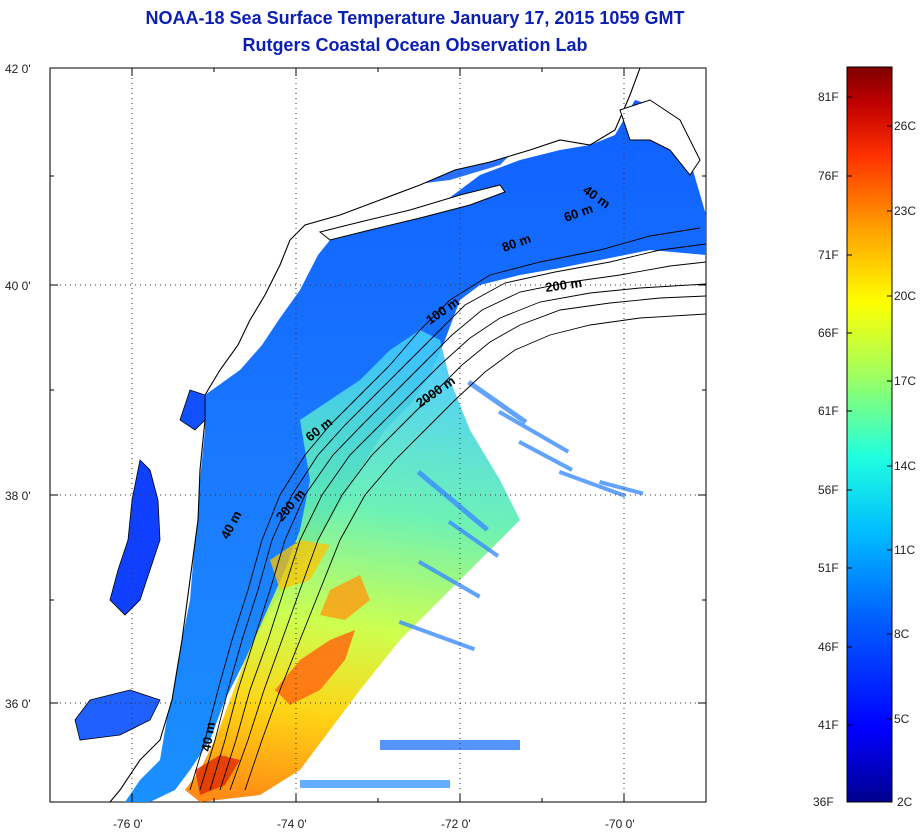 The width and height of the screenshot is (920, 832). I want to click on cb-c-5: 5C, so click(902, 719).